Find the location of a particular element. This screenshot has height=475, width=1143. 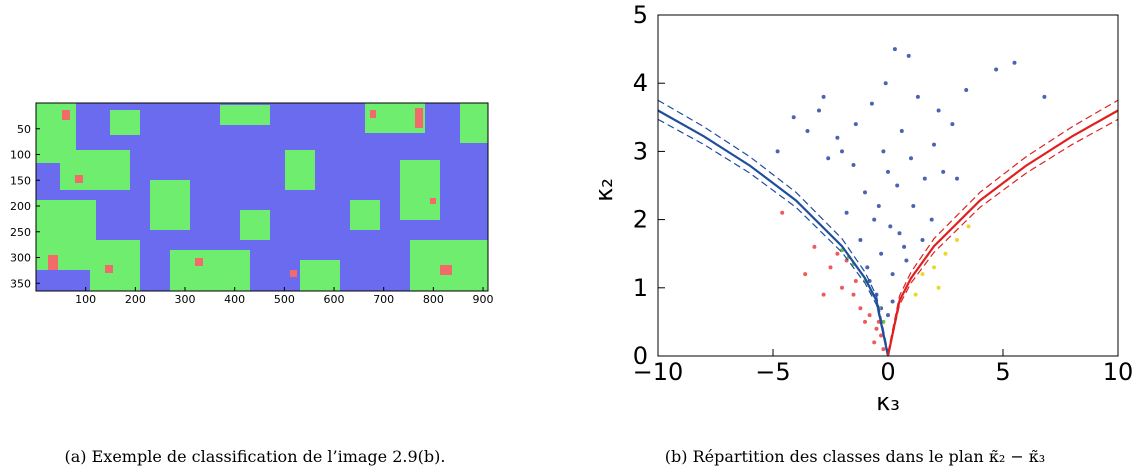

y-tick-label: 3 is located at coordinates (640, 151).